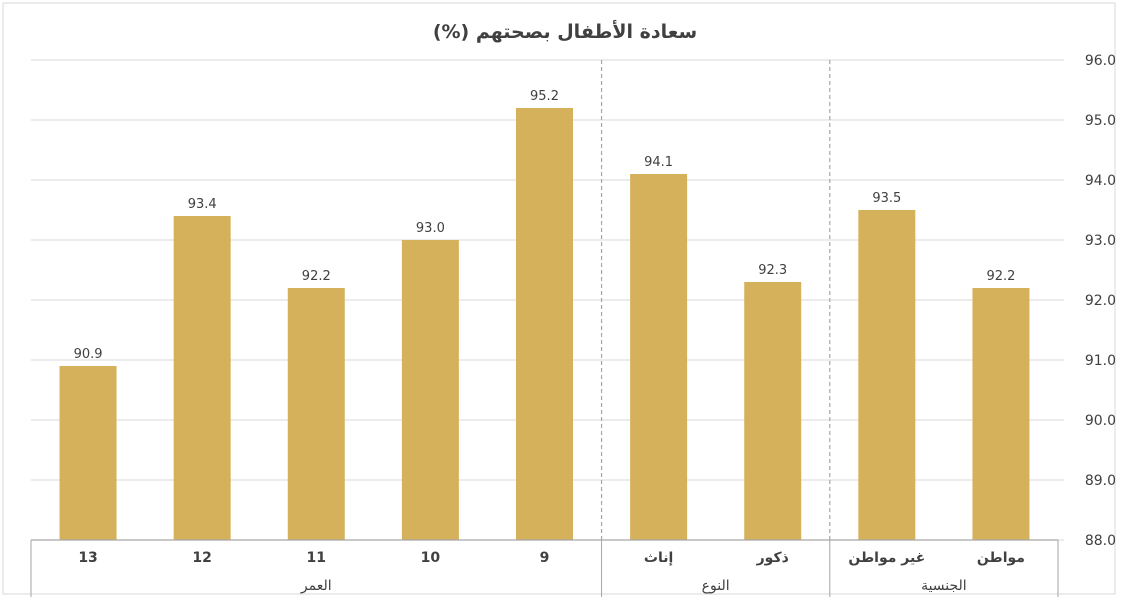 The width and height of the screenshot is (1123, 597). Describe the element at coordinates (1001, 558) in the screenshot. I see `x-tick-label: مواطن` at that location.